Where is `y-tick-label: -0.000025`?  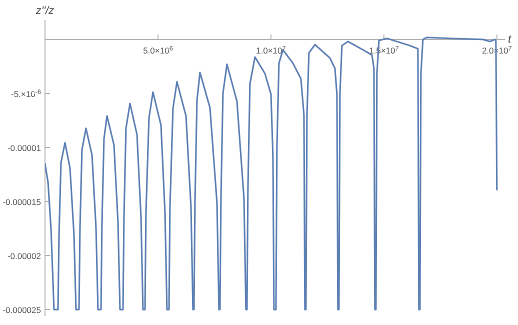 y-tick-label: -0.000025 is located at coordinates (22, 310).